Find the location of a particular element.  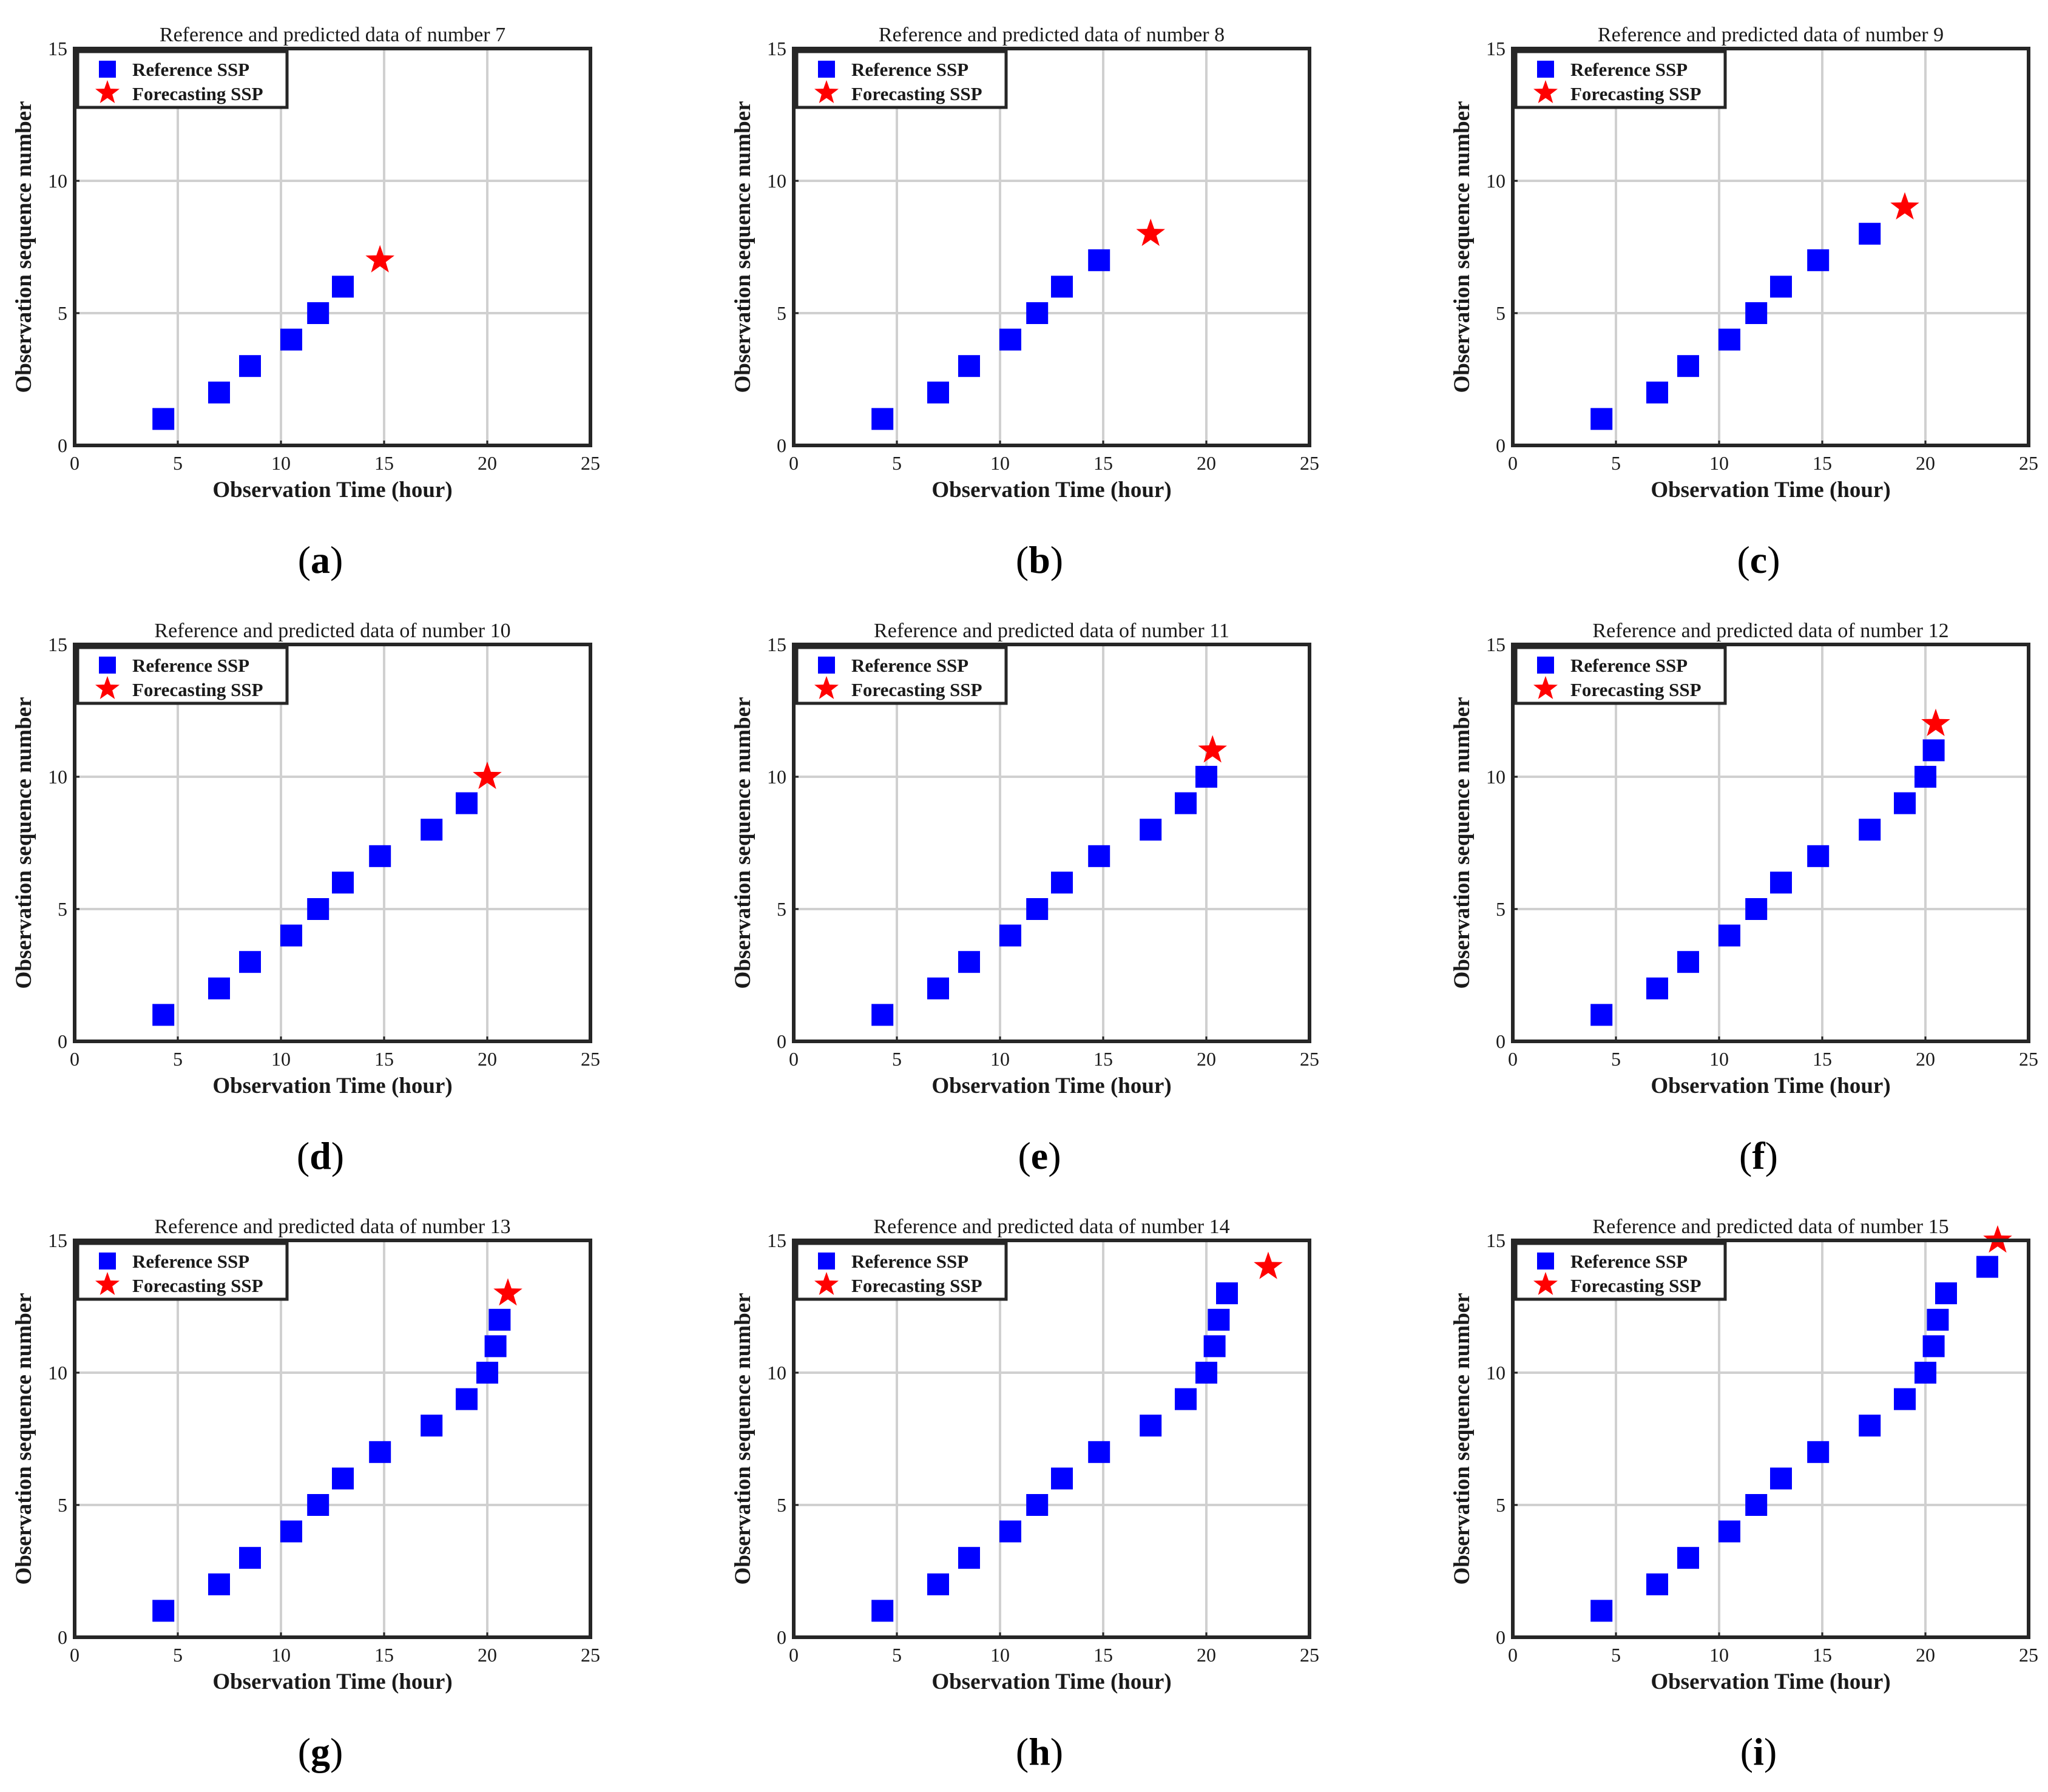

chart-title: Reference and predicted data of number 8 is located at coordinates (1052, 35).